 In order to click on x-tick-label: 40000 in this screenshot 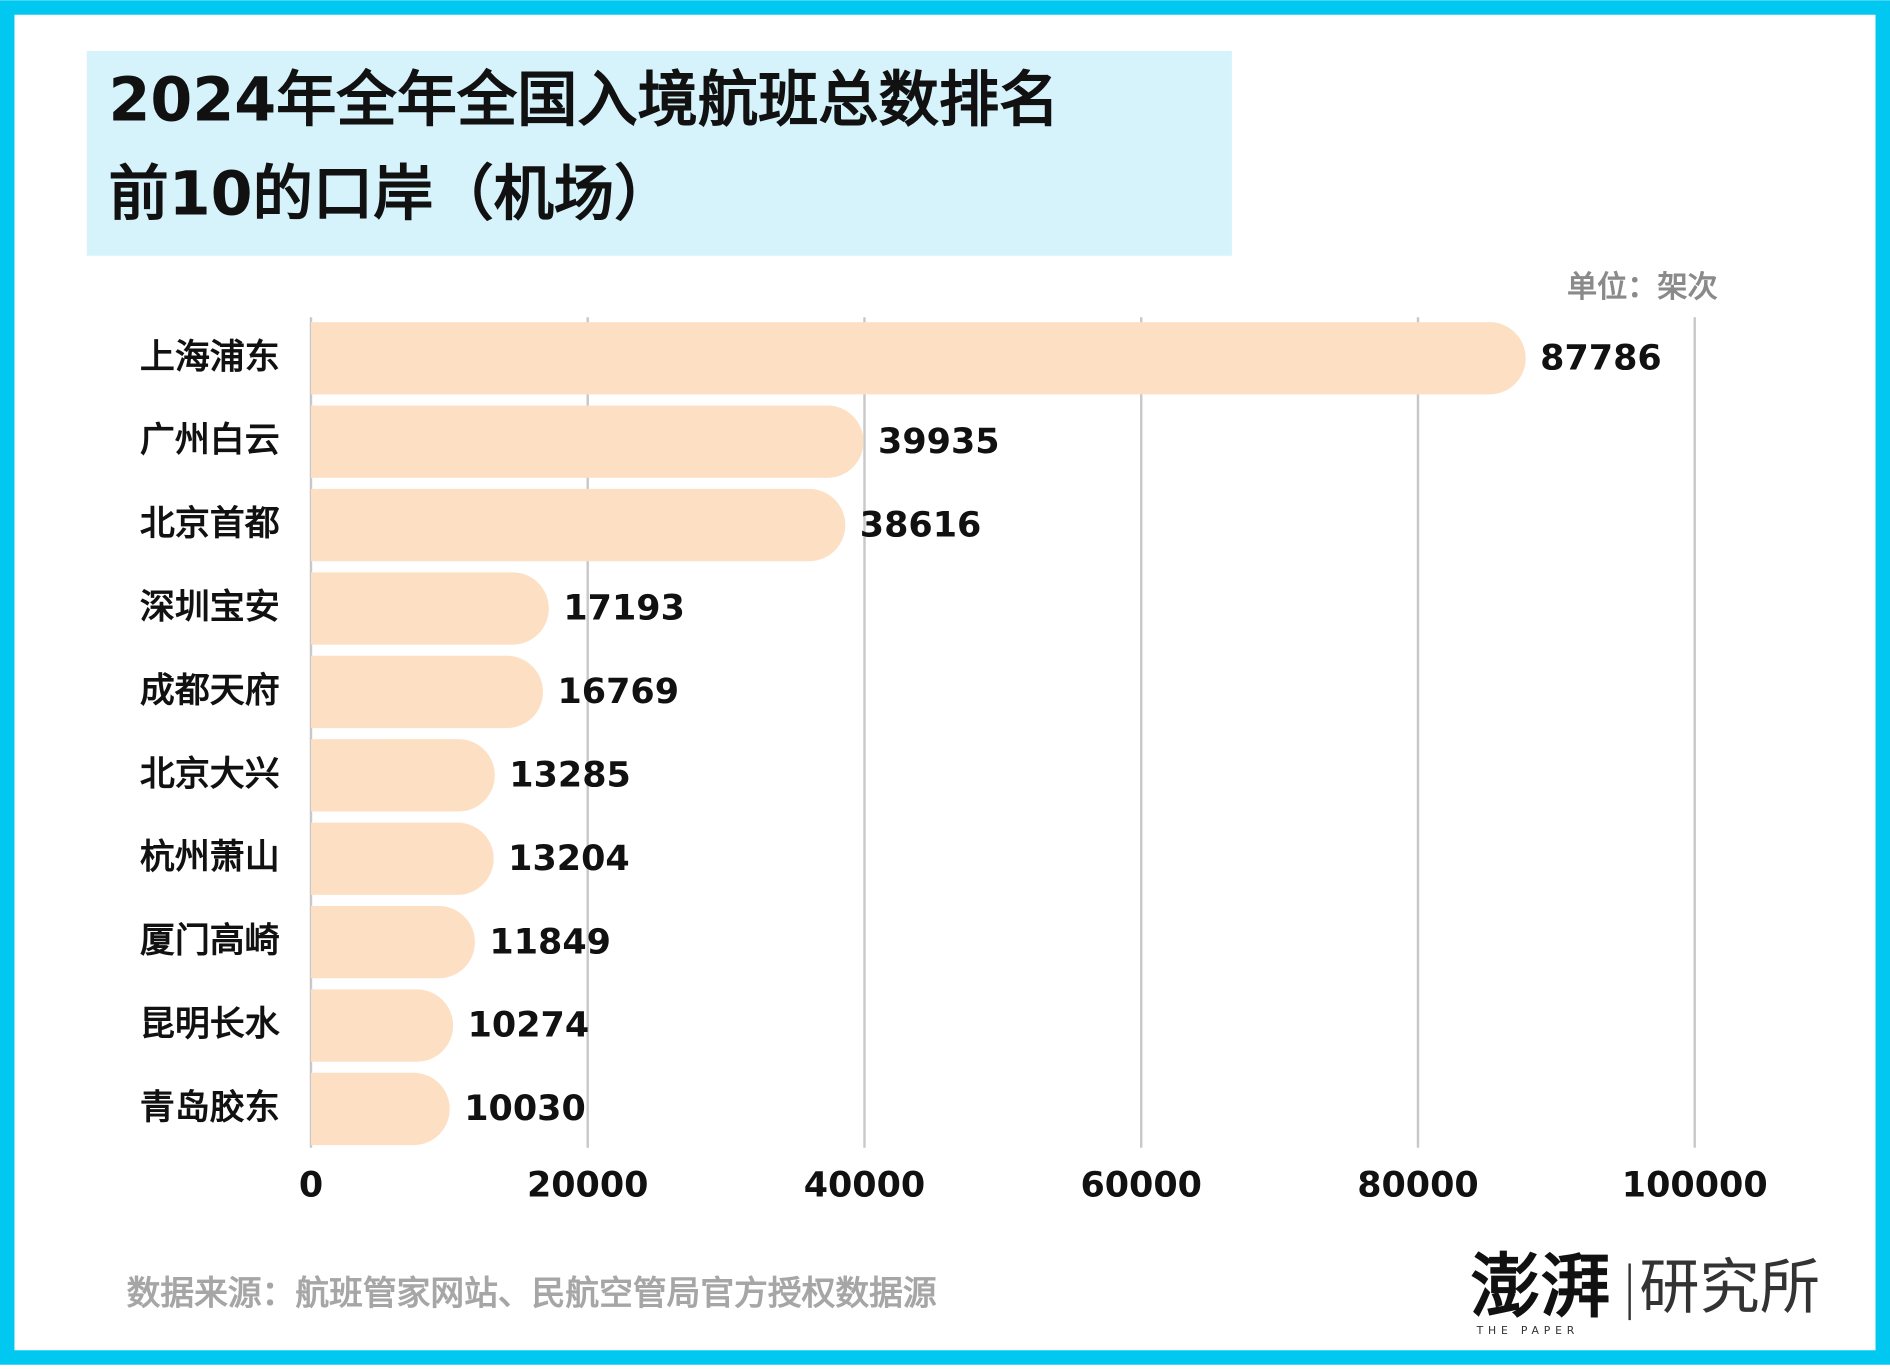, I will do `click(865, 1185)`.